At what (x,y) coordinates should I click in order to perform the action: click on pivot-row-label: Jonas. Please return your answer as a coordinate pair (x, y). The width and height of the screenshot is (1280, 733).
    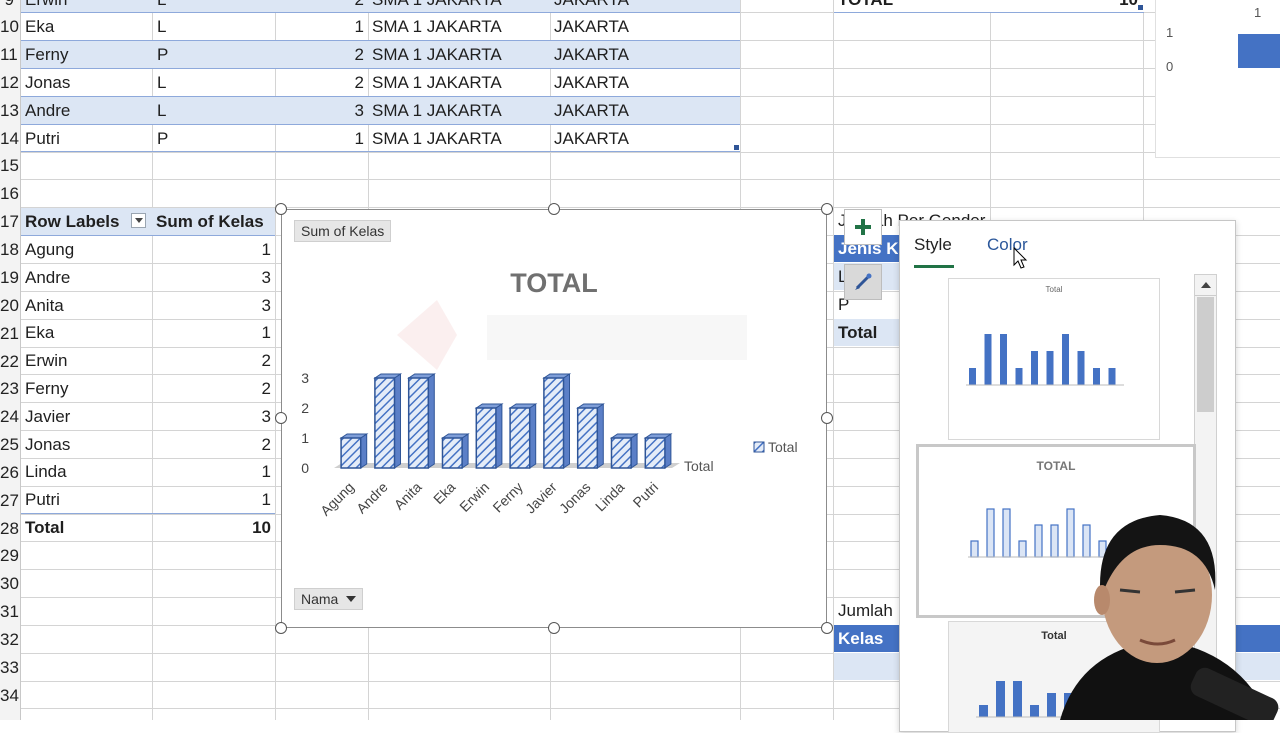
    Looking at the image, I should click on (48, 444).